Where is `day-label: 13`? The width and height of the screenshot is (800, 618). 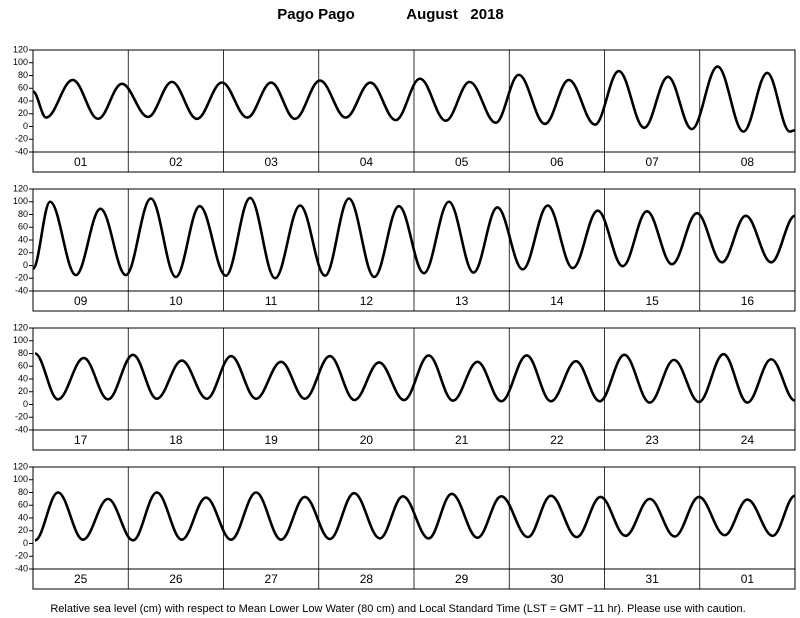 day-label: 13 is located at coordinates (462, 301).